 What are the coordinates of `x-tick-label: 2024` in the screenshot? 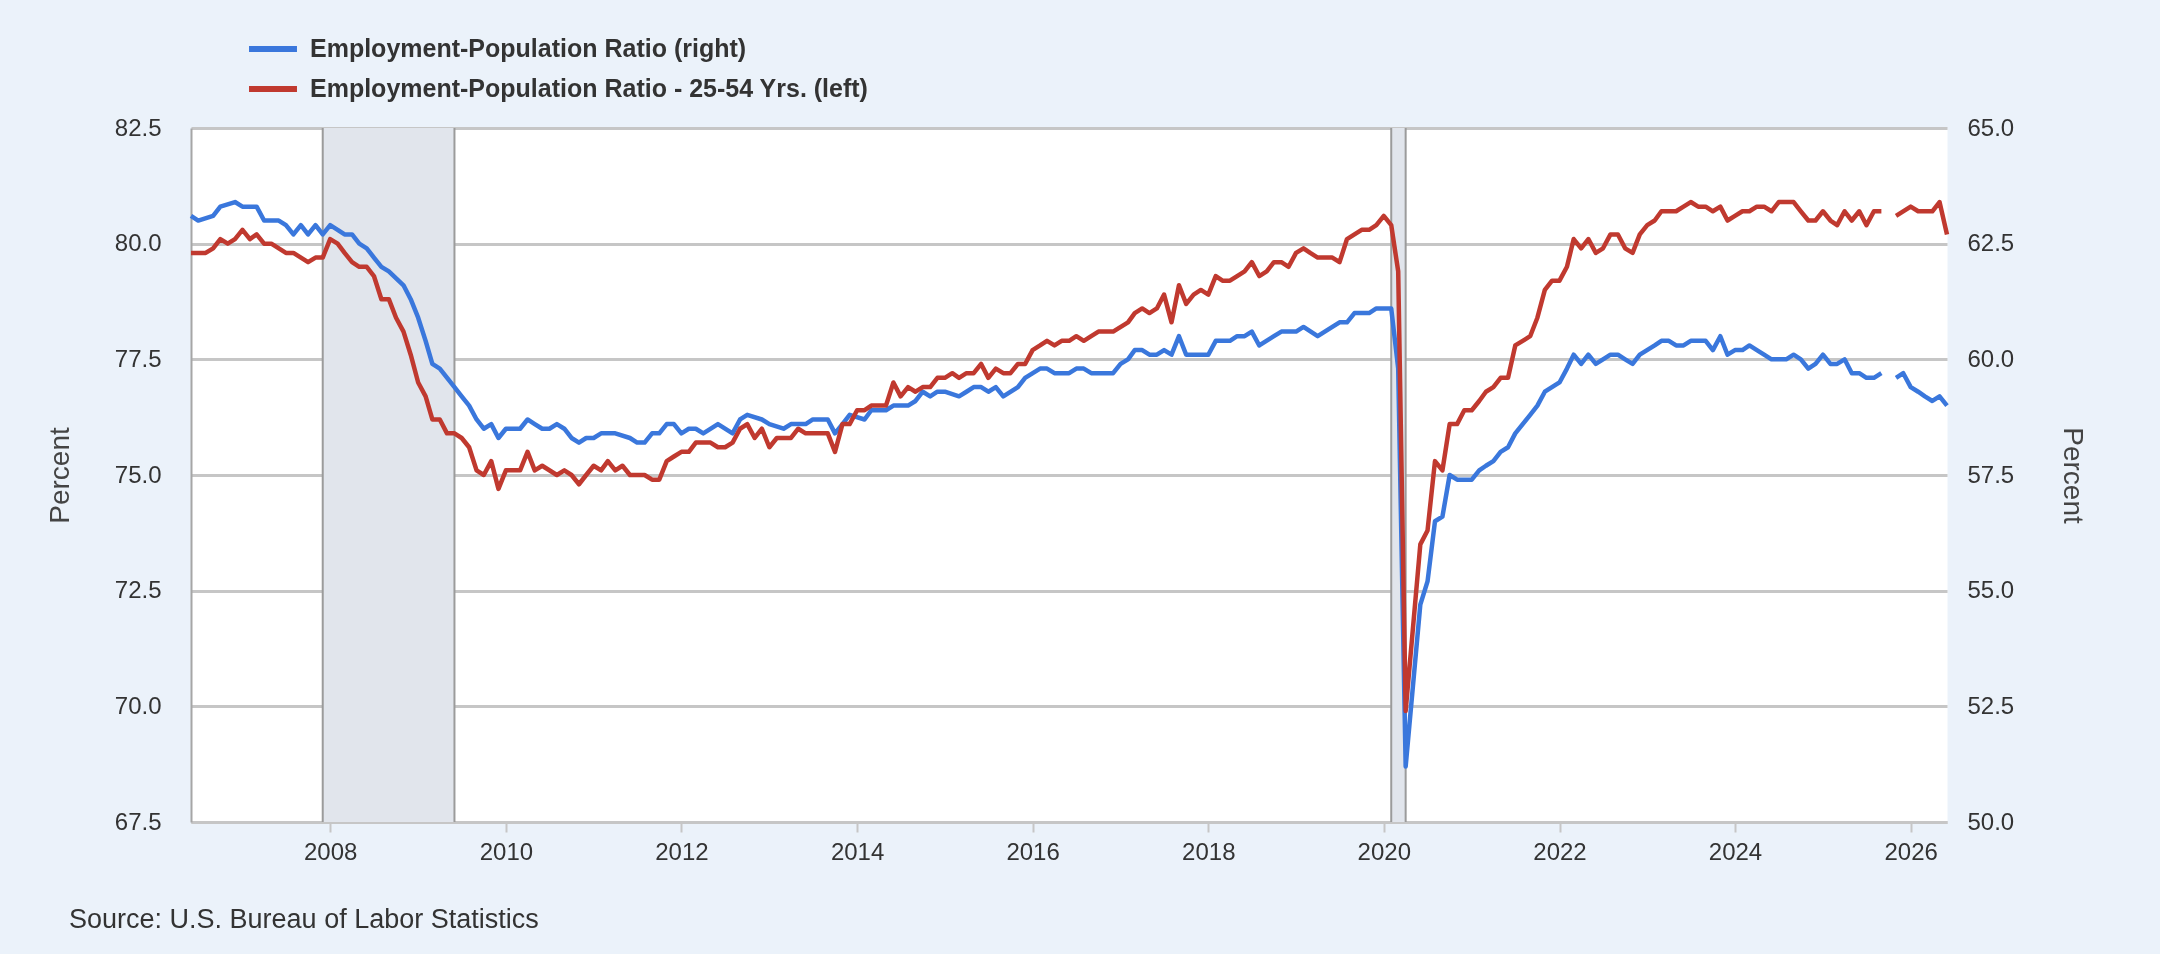 It's located at (1735, 851).